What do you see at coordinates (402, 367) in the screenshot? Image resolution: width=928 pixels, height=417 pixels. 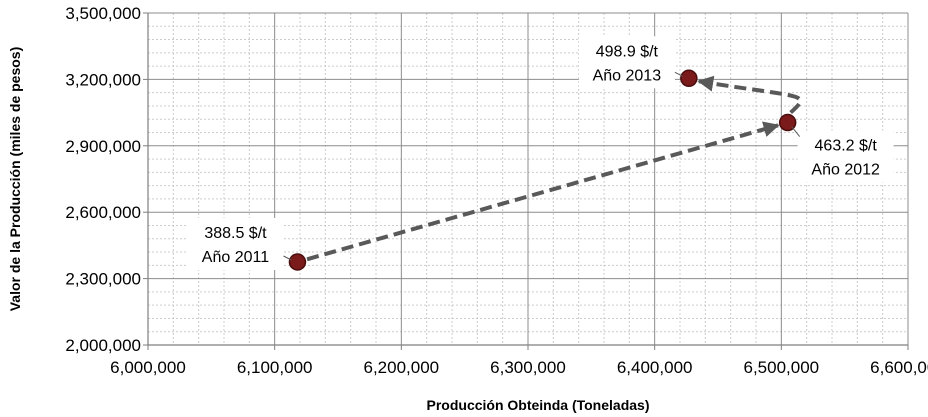 I see `x-tick-label: 6,200,000` at bounding box center [402, 367].